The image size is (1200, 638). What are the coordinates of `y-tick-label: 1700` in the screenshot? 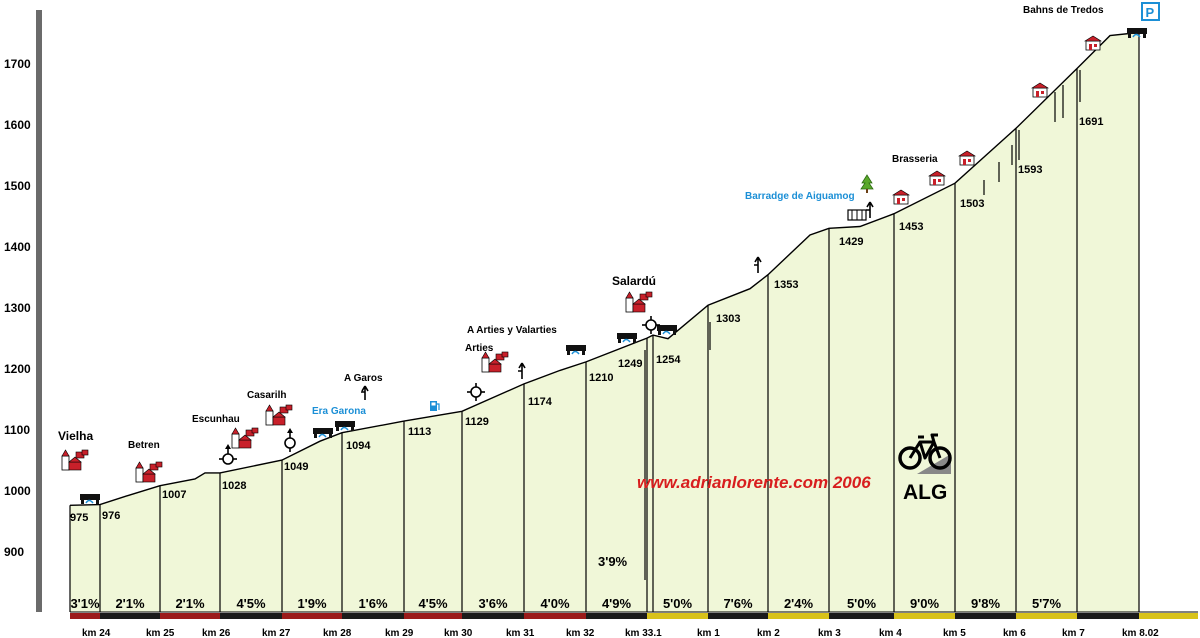 It's located at (17, 64).